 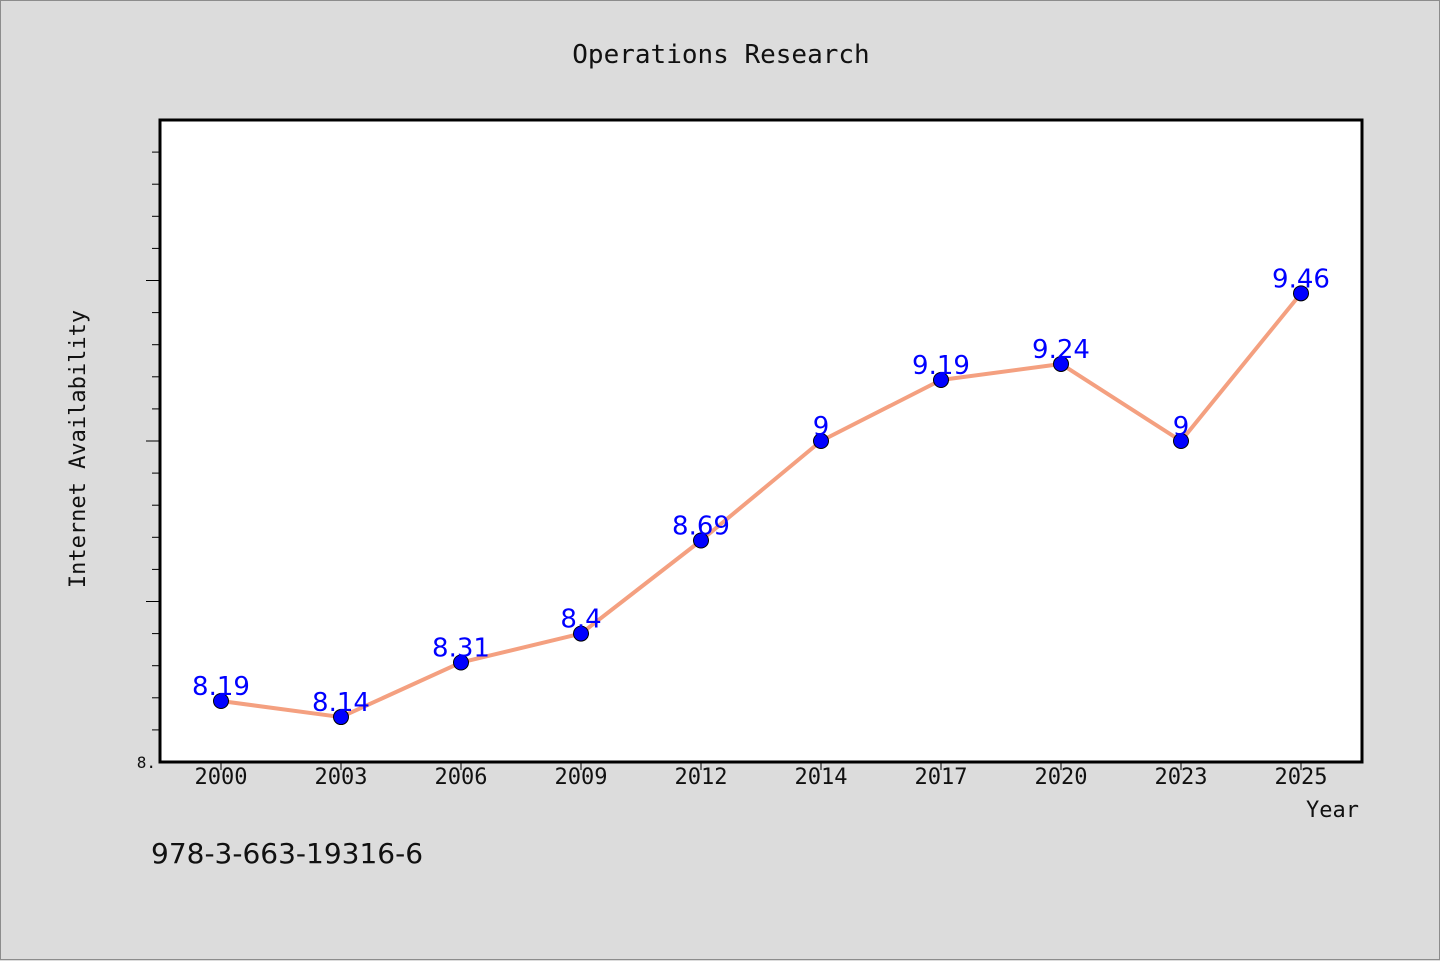 What do you see at coordinates (761, 776) in the screenshot?
I see `x-axis-ticks: 2000 2003 2006 2009 2012 2014 2017 2020 2023 2025` at bounding box center [761, 776].